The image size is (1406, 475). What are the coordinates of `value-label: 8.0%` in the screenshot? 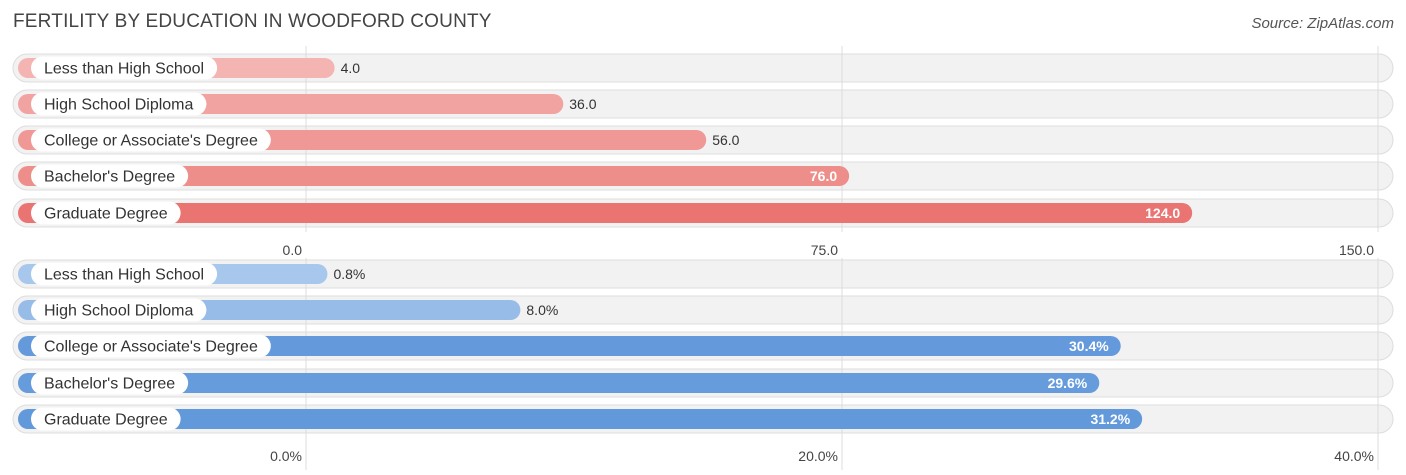 It's located at (542, 310).